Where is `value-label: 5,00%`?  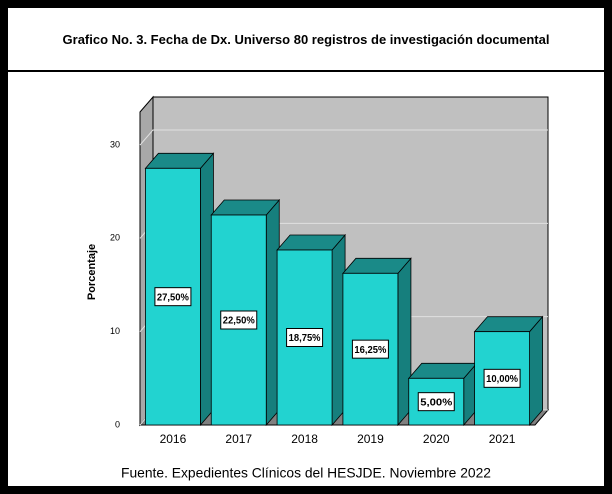
value-label: 5,00% is located at coordinates (436, 402).